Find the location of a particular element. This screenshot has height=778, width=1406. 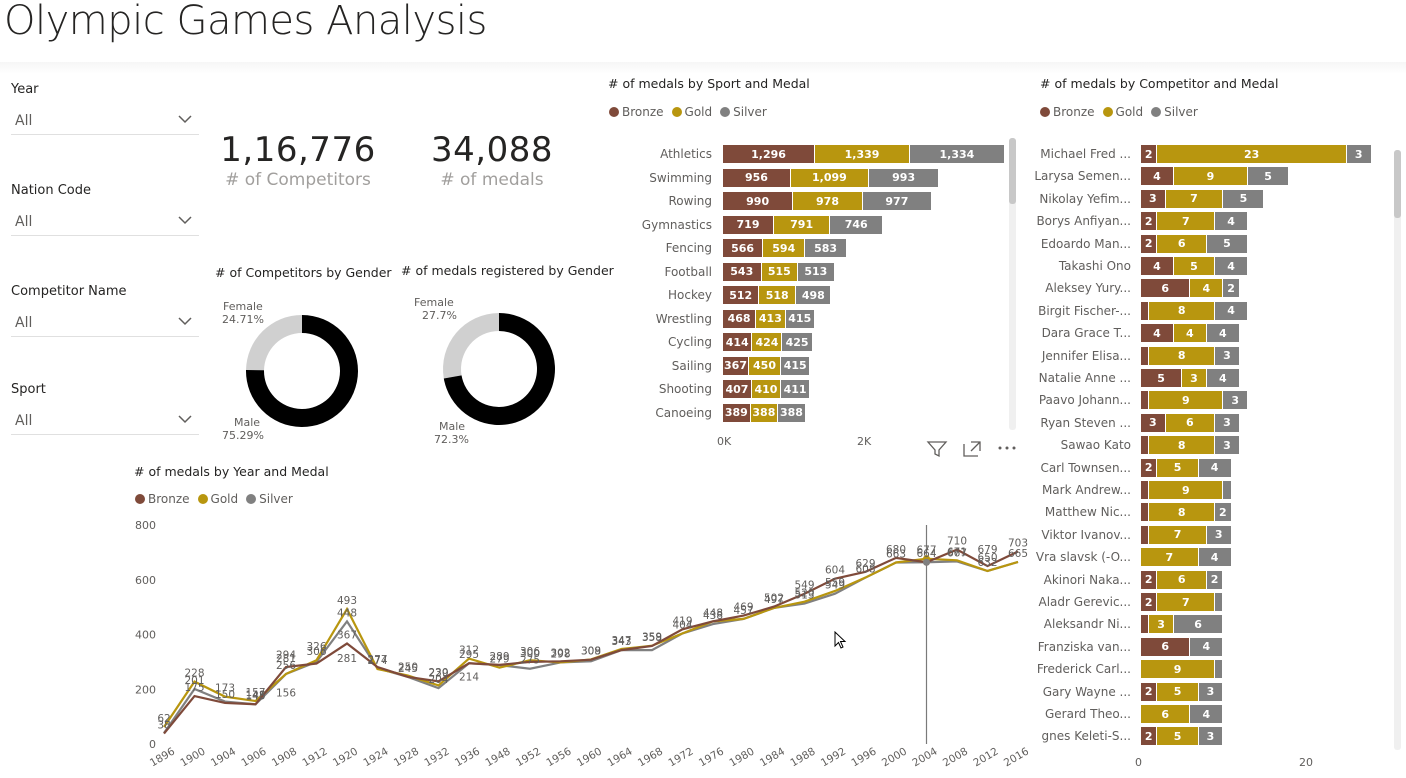

bar-segment-bronze: 543 is located at coordinates (742, 271).